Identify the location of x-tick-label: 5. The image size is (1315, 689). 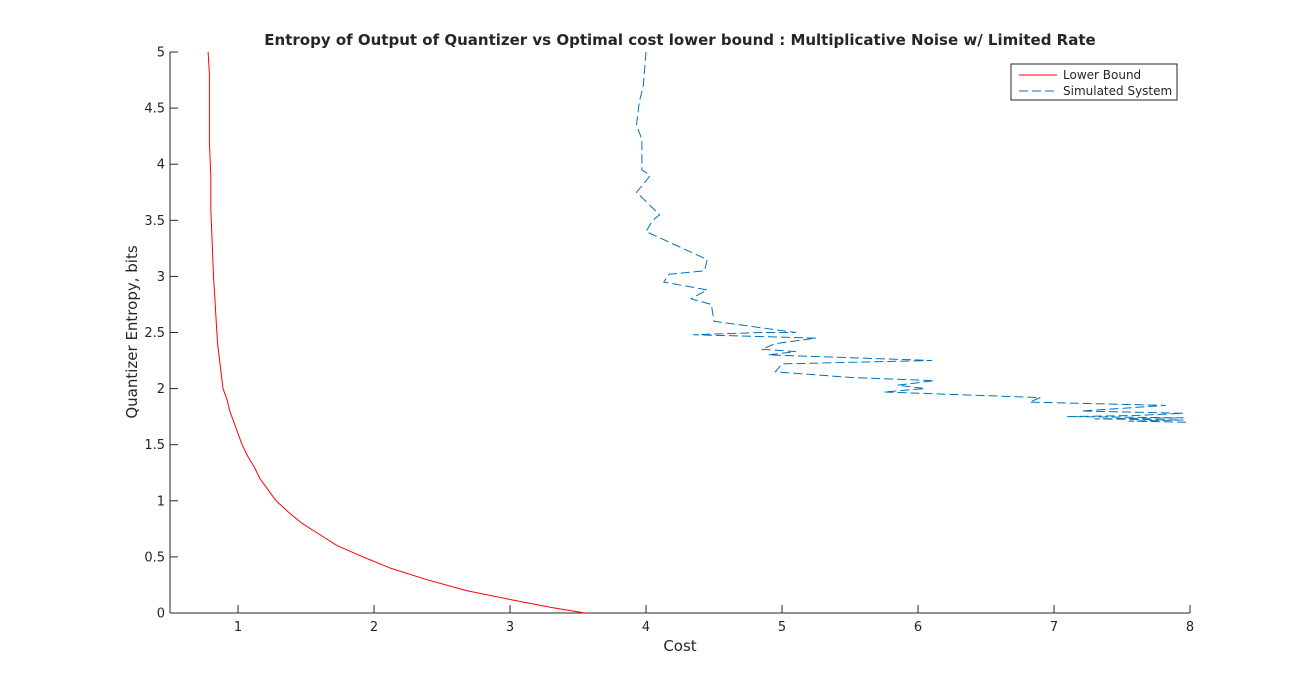
(782, 627).